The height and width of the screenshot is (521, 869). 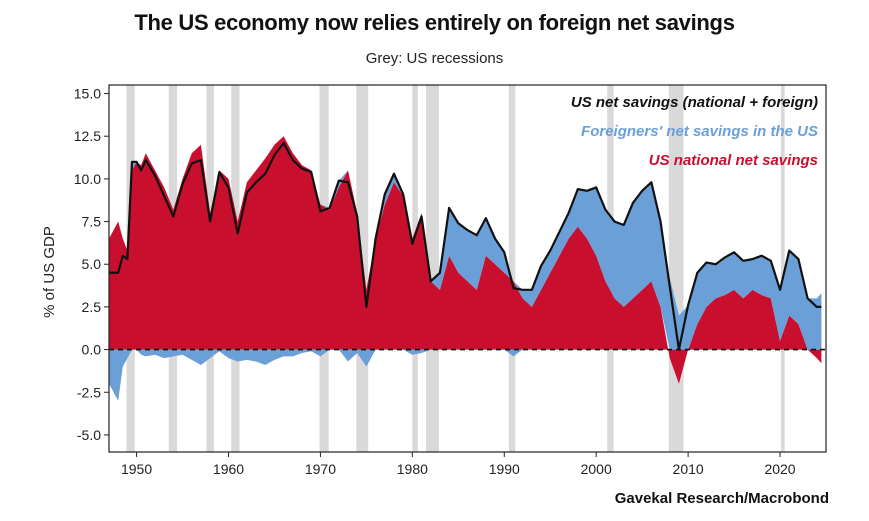 What do you see at coordinates (92, 307) in the screenshot?
I see `y-tick-label-5: 2.5` at bounding box center [92, 307].